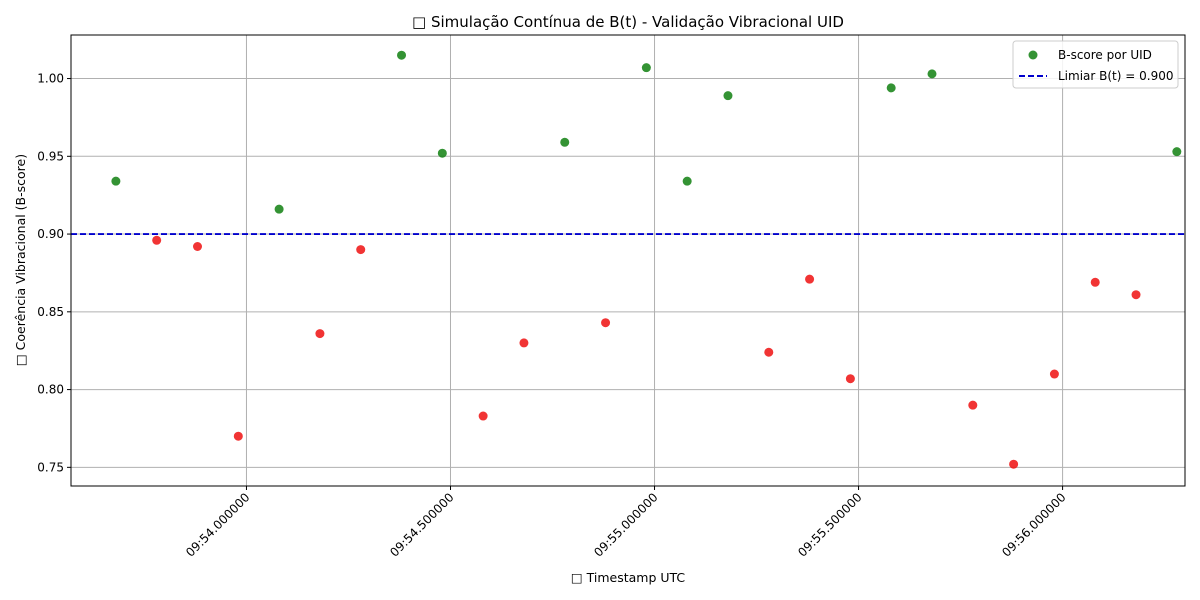 The image size is (1200, 600). What do you see at coordinates (50, 234) in the screenshot?
I see `y-tick-label: 0.90` at bounding box center [50, 234].